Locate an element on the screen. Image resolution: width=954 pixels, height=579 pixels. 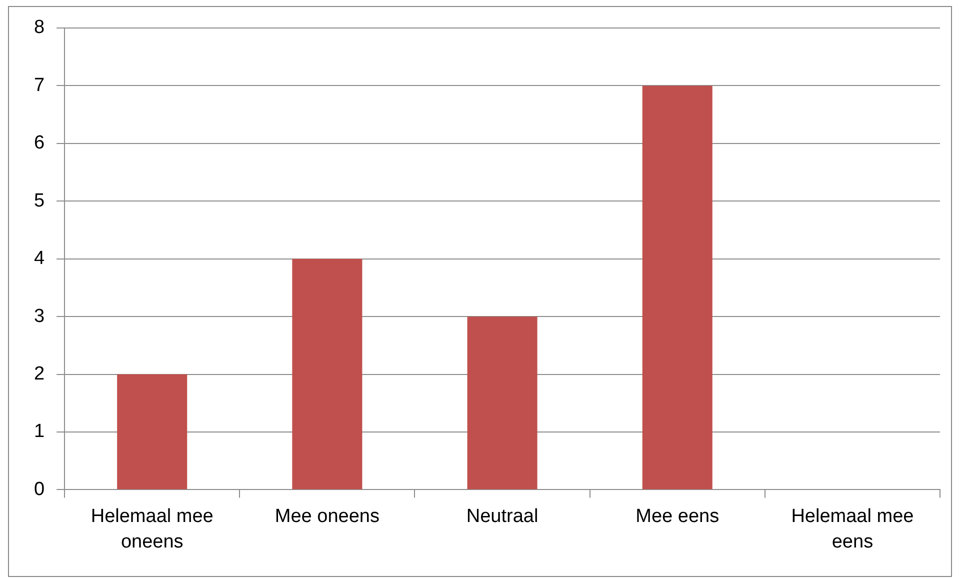
x-tick-label: Helemaal mee eens is located at coordinates (852, 529).